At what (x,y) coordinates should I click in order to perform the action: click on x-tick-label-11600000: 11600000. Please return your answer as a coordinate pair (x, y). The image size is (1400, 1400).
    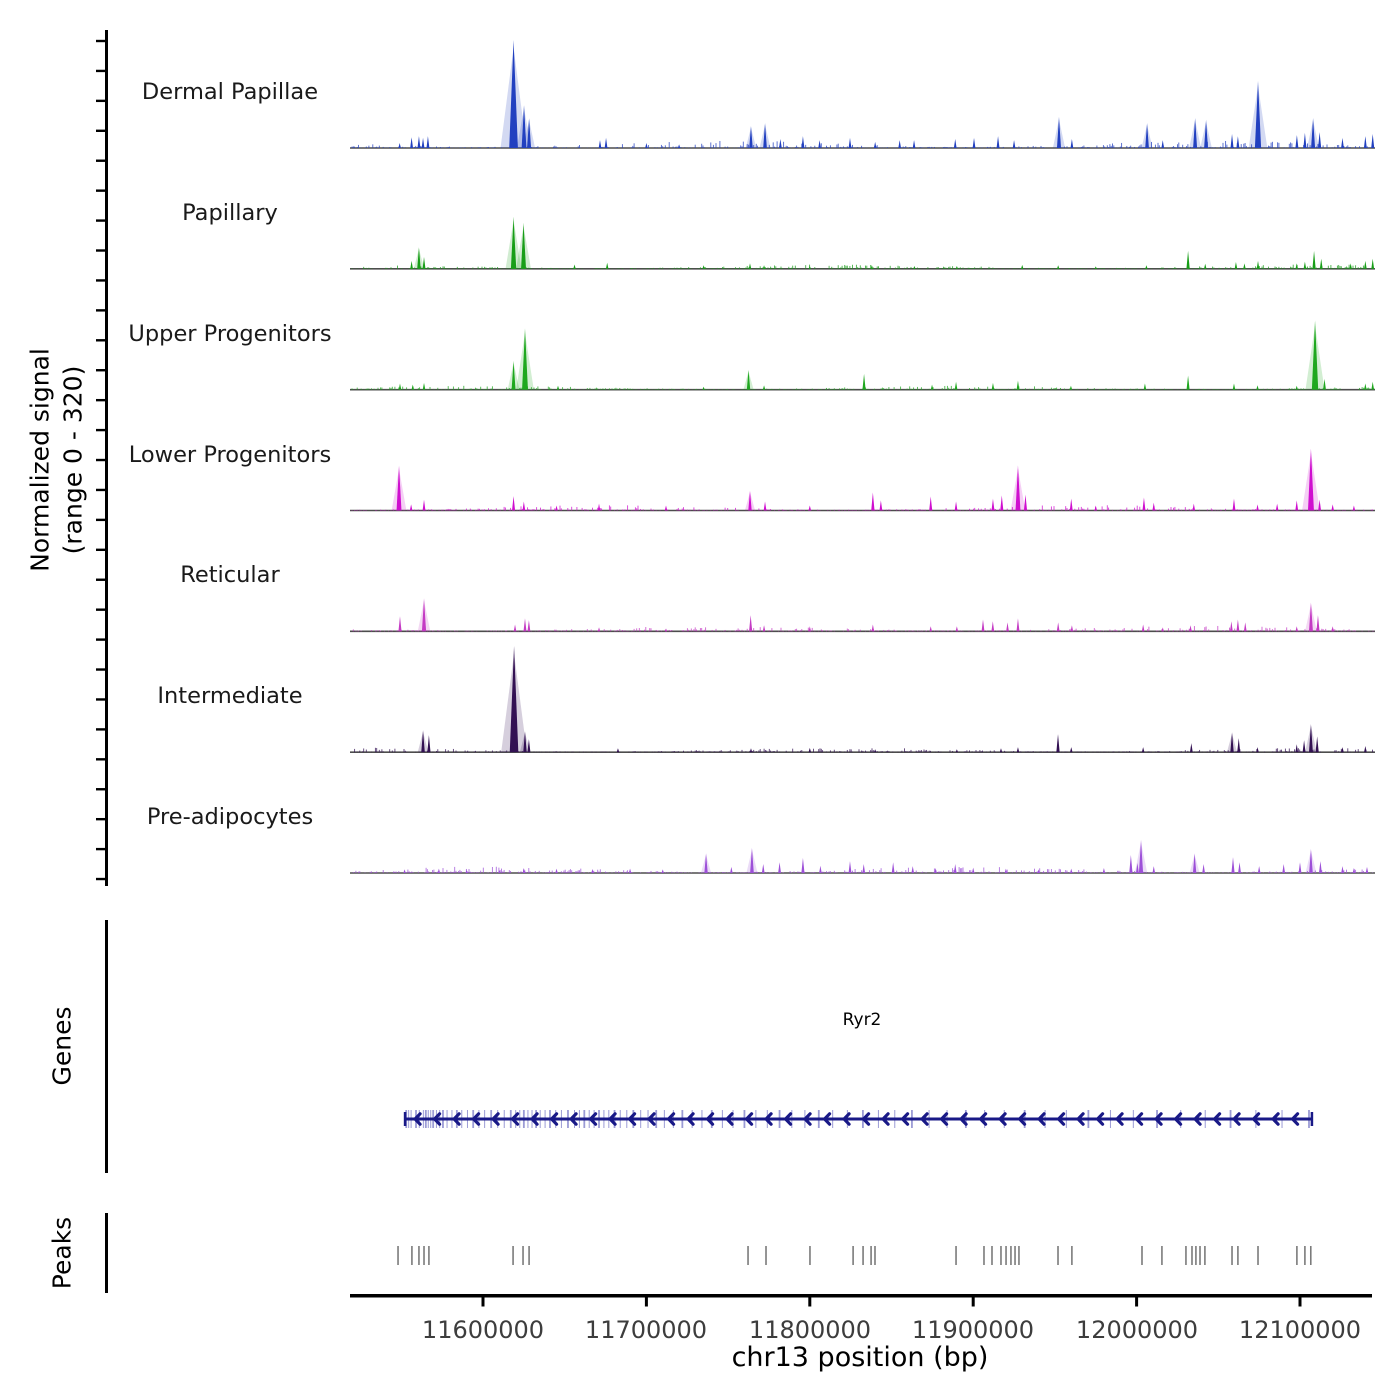
    Looking at the image, I should click on (483, 1330).